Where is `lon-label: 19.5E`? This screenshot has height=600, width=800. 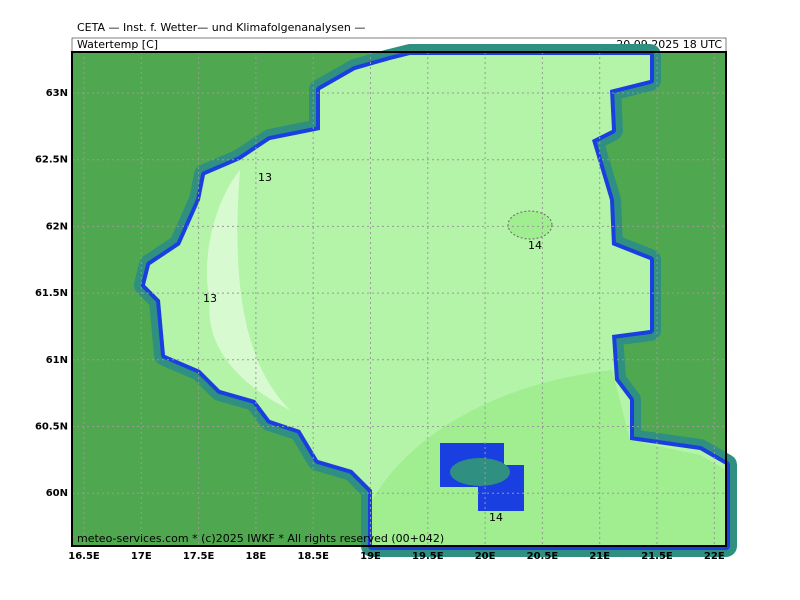
lon-label: 19.5E is located at coordinates (428, 556).